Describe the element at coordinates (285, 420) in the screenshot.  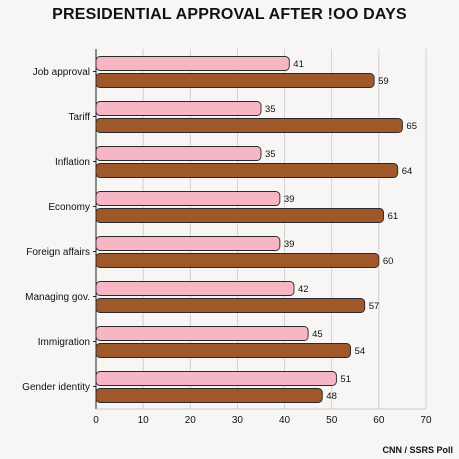
I see `x-tick-label: 40` at that location.